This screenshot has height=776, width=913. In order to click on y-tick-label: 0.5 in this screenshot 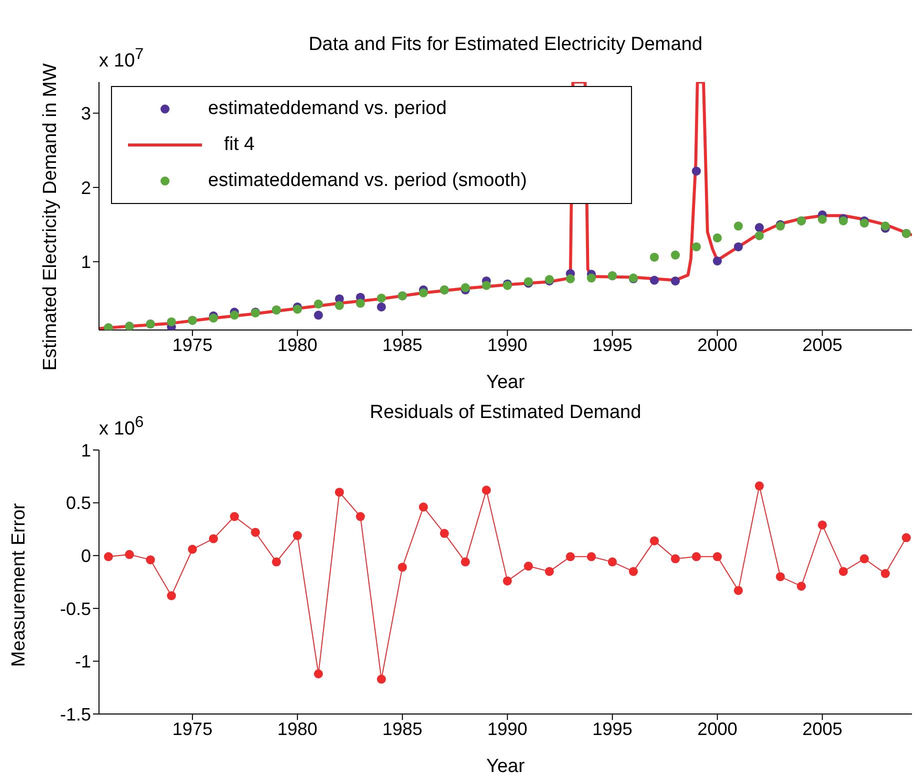, I will do `click(78, 503)`.